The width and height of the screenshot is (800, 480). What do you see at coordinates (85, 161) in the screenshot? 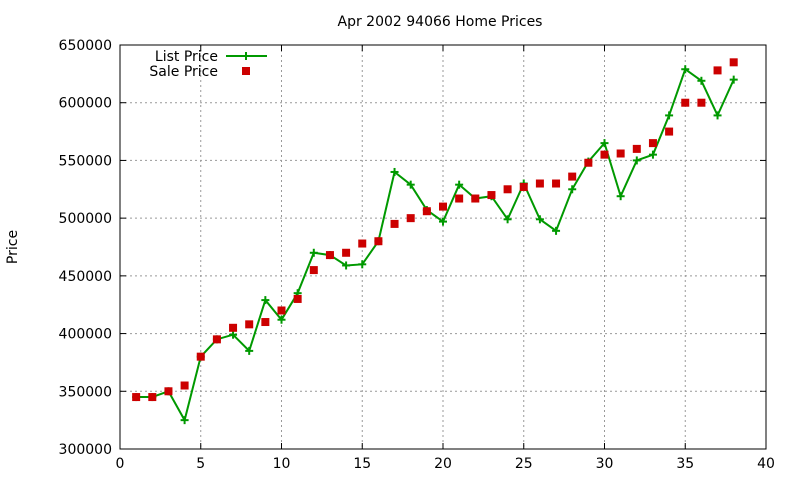
I see `y-tick-label: 550000` at bounding box center [85, 161].